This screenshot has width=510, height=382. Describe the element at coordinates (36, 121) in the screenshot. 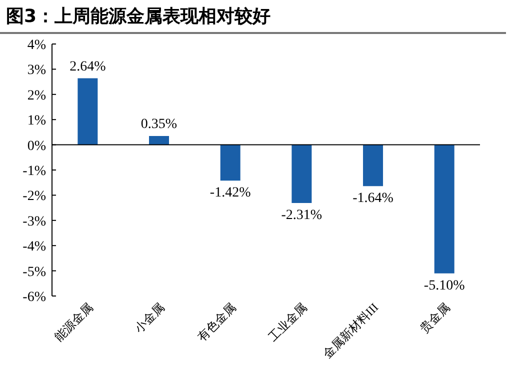

I see `y-tick-label: 1%` at that location.